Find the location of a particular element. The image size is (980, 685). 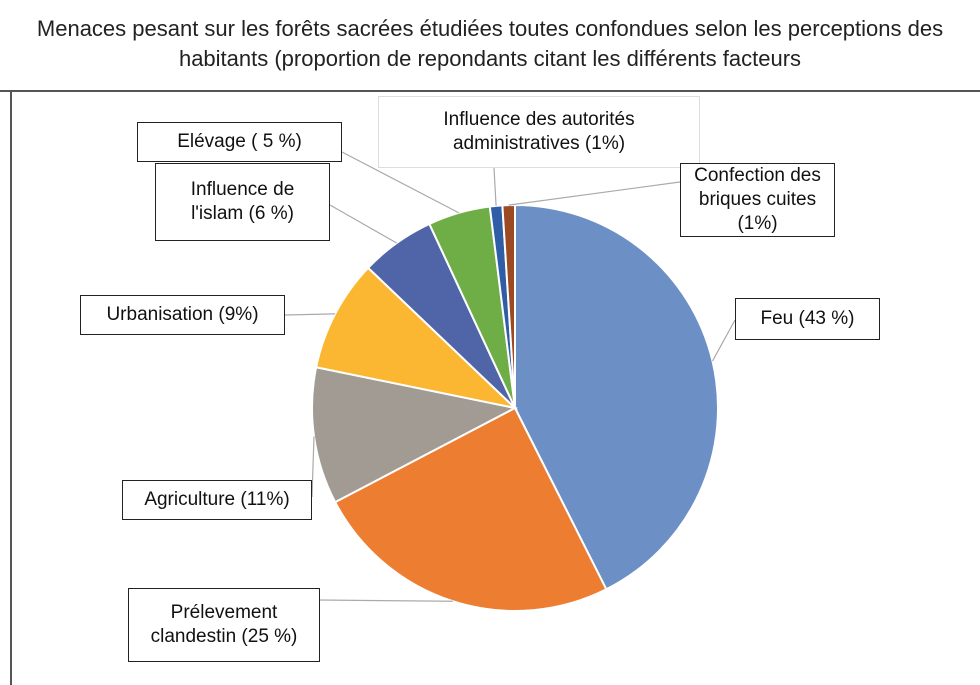

slice-label: Confection des briques cuites (1%) is located at coordinates (757, 200).